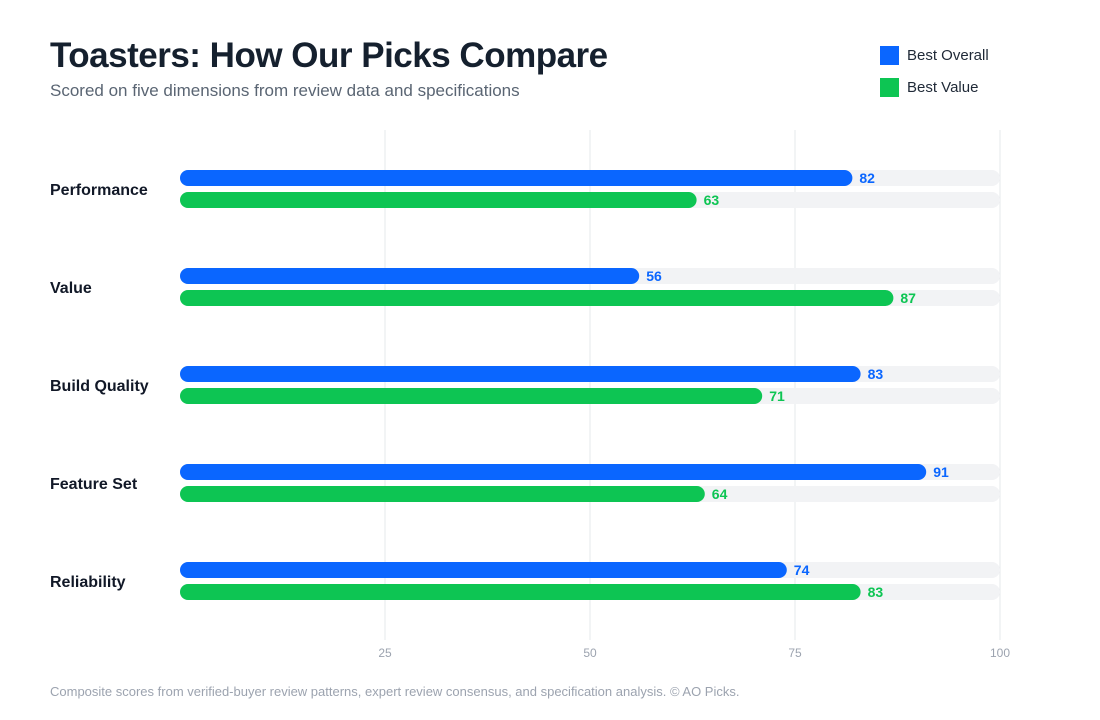 This screenshot has width=1100, height=720. Describe the element at coordinates (553, 472) in the screenshot. I see `bar-feature-set-best-overall` at that location.